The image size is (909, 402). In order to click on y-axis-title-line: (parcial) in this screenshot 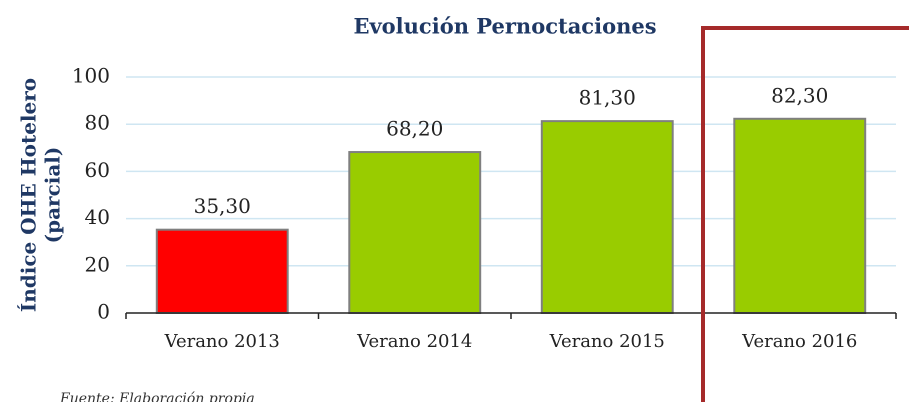, I will do `click(53, 195)`.